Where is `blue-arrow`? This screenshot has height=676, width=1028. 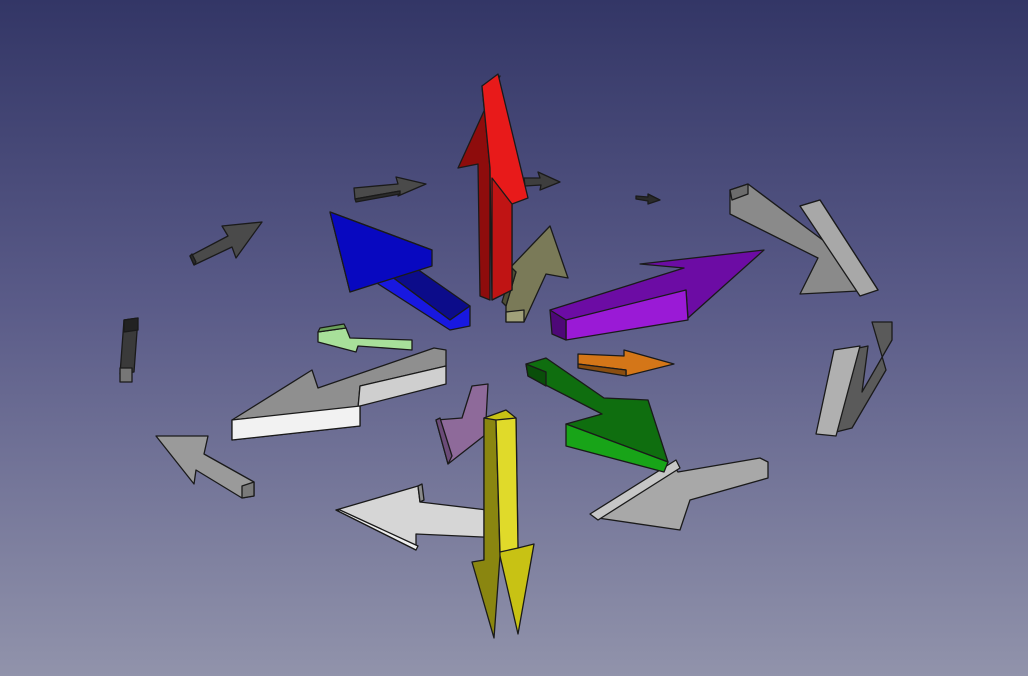 blue-arrow is located at coordinates (400, 271).